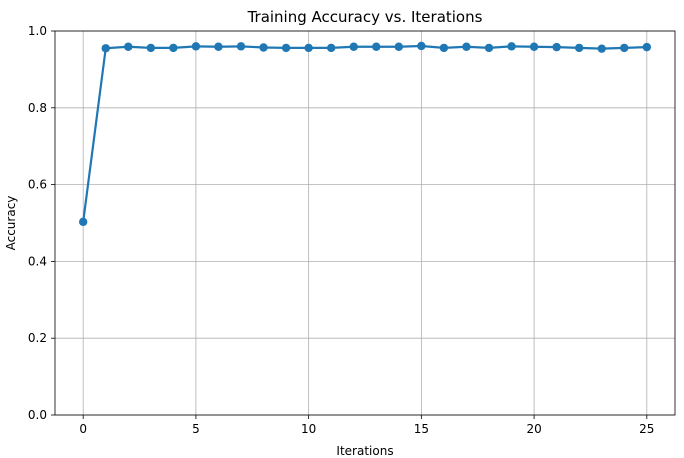  What do you see at coordinates (365, 17) in the screenshot?
I see `chart-title: Training Accuracy vs. Iterations` at bounding box center [365, 17].